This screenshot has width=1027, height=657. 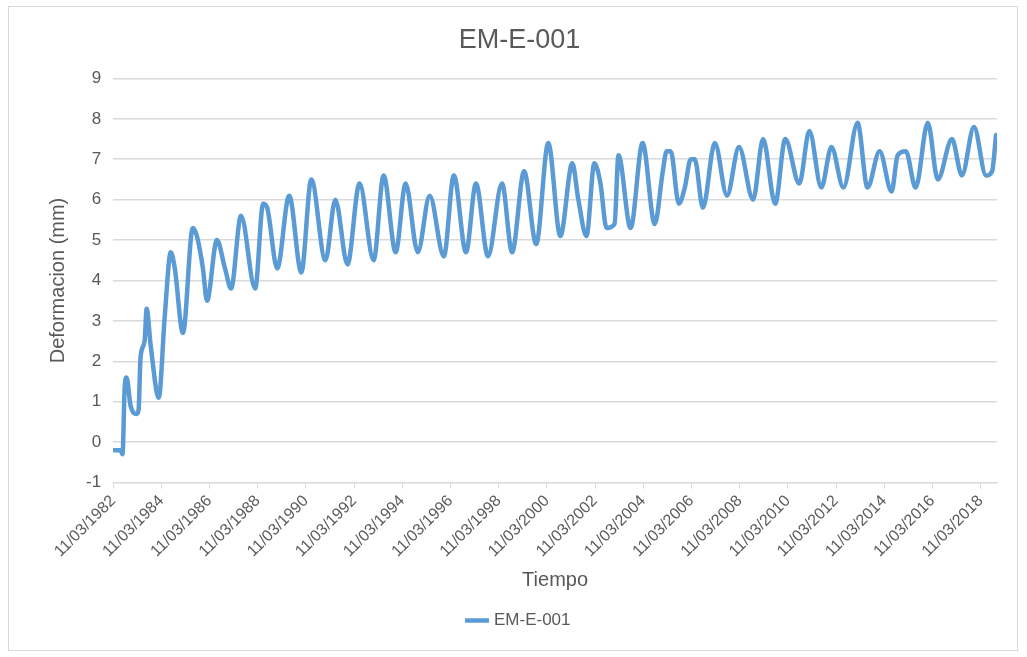 What do you see at coordinates (96, 280) in the screenshot?
I see `y-tick-label: 4` at bounding box center [96, 280].